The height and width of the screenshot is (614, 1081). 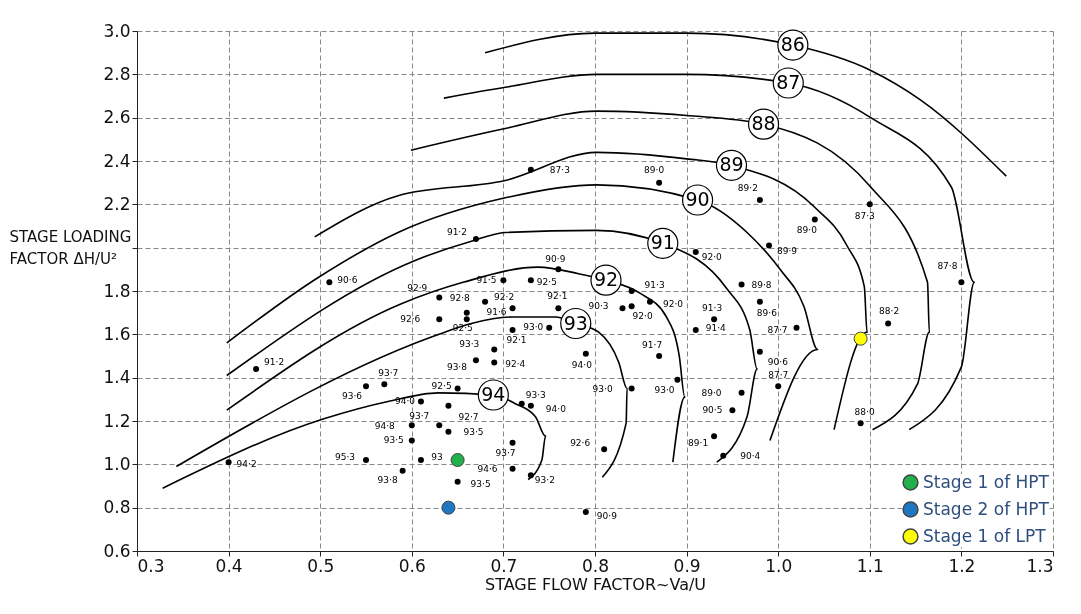 I want to click on annotation: 95·3, so click(x=345, y=457).